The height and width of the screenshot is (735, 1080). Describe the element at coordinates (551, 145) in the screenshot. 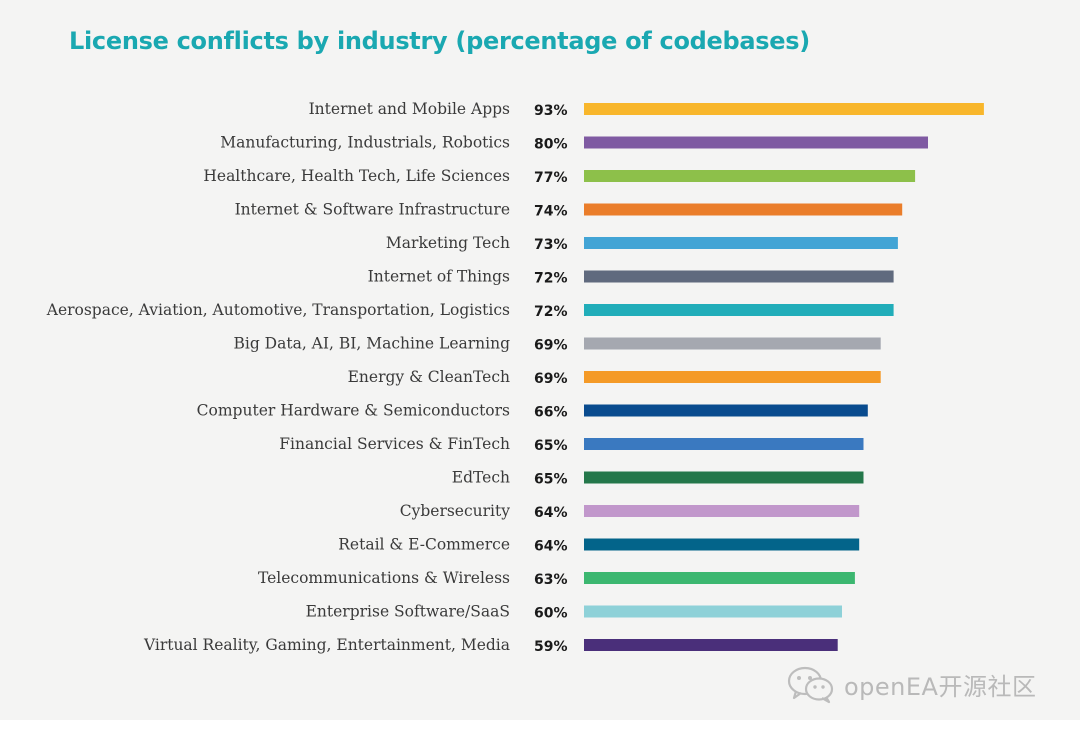

I see `value-label: 80%` at that location.